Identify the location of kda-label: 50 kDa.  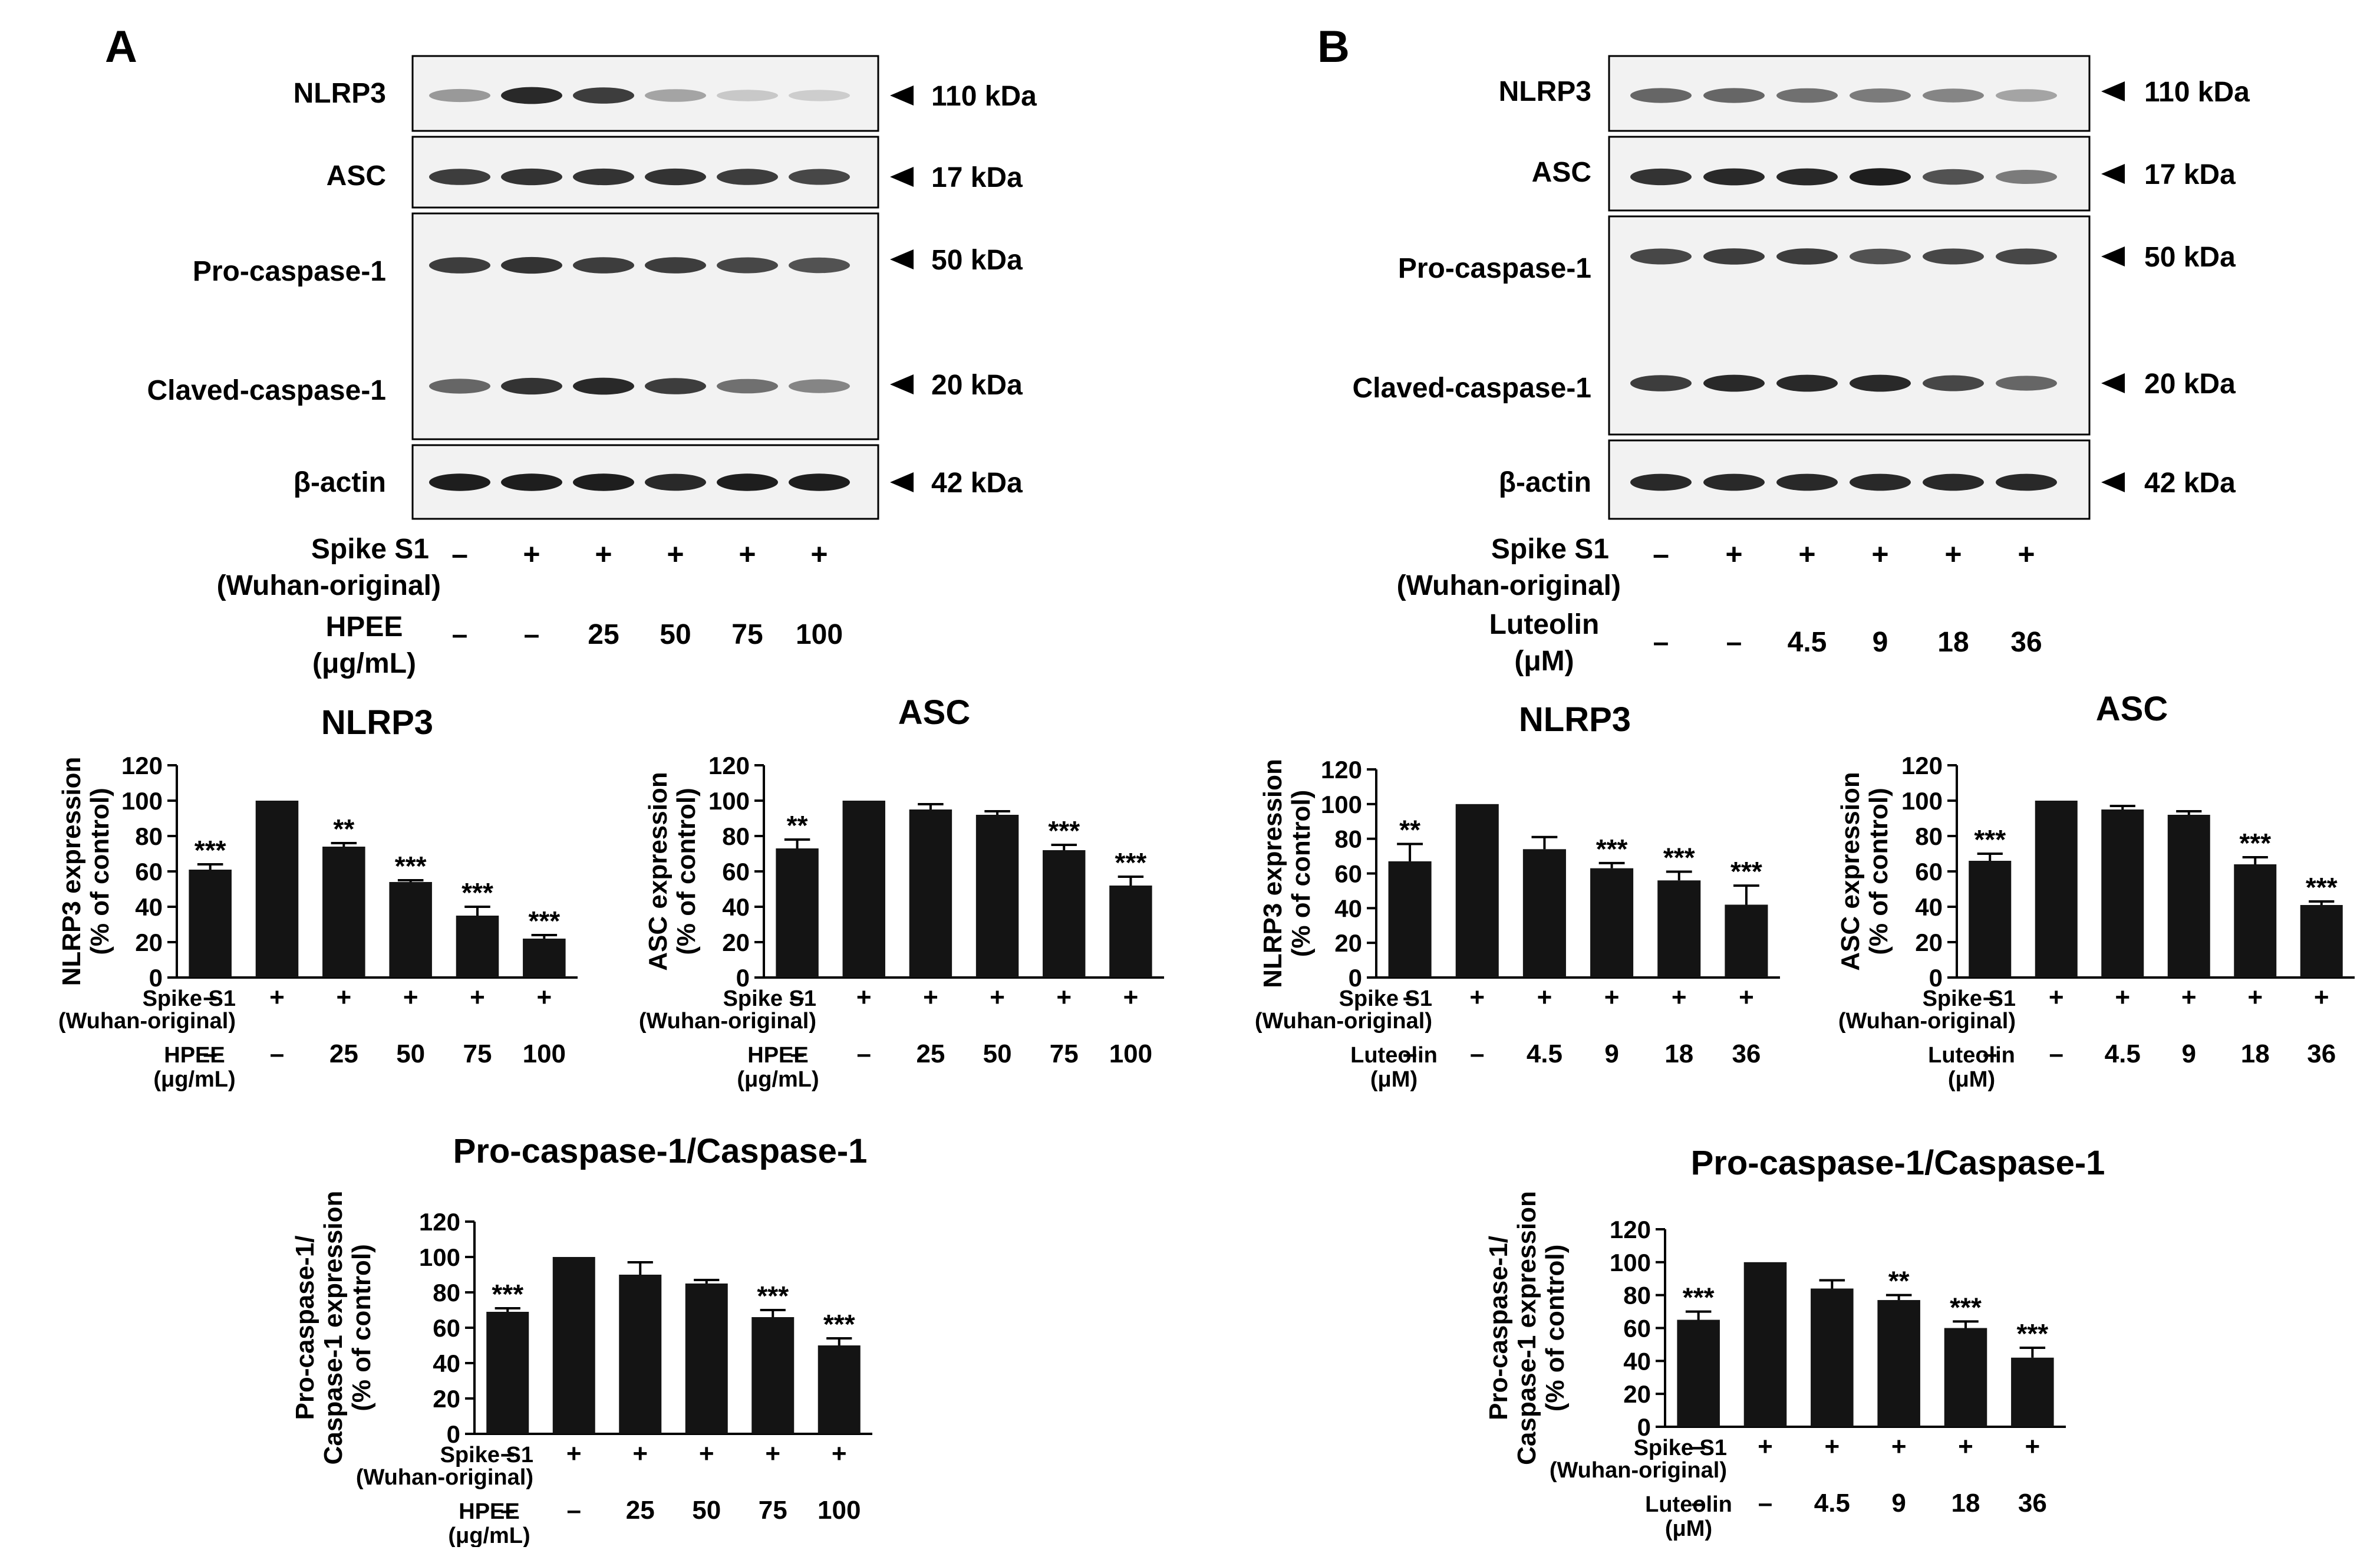
(2190, 257).